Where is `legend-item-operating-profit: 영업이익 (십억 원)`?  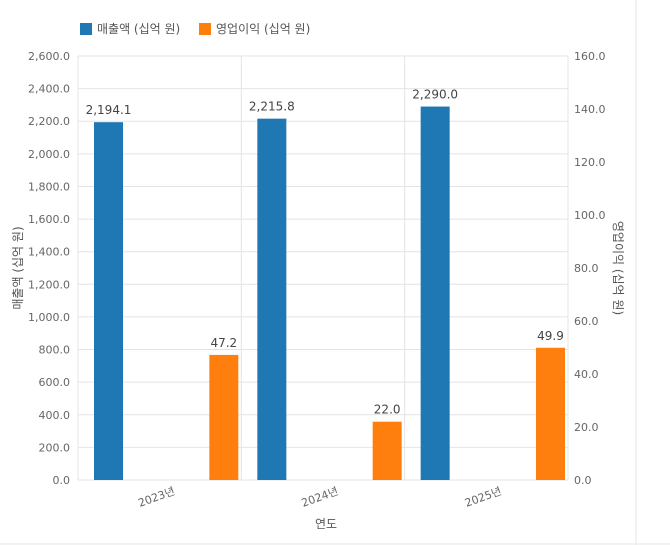 legend-item-operating-profit: 영업이익 (십억 원) is located at coordinates (254, 29).